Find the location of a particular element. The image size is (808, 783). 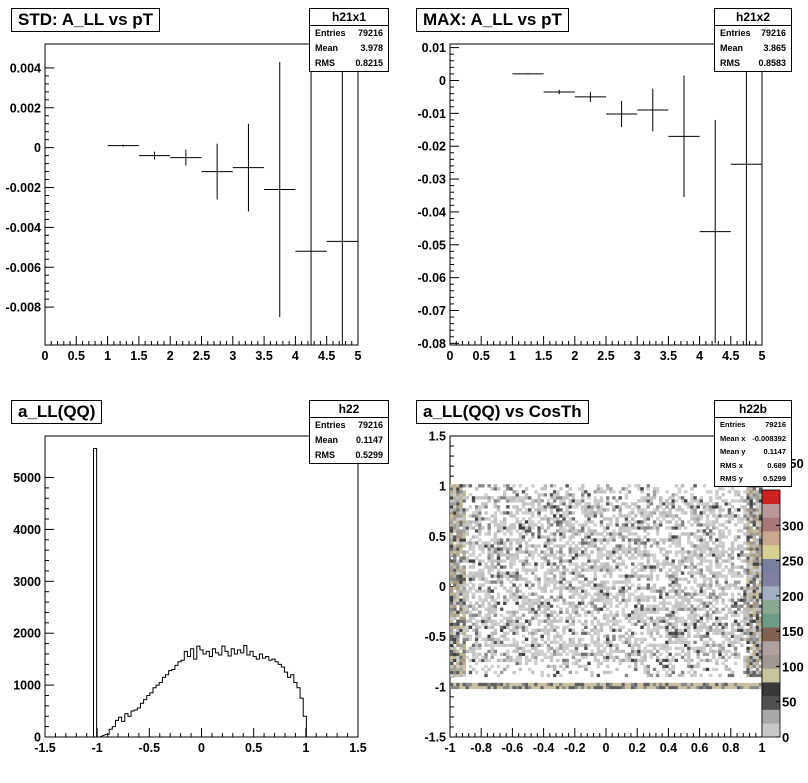

histogram-bin is located at coordinates (257, 698).